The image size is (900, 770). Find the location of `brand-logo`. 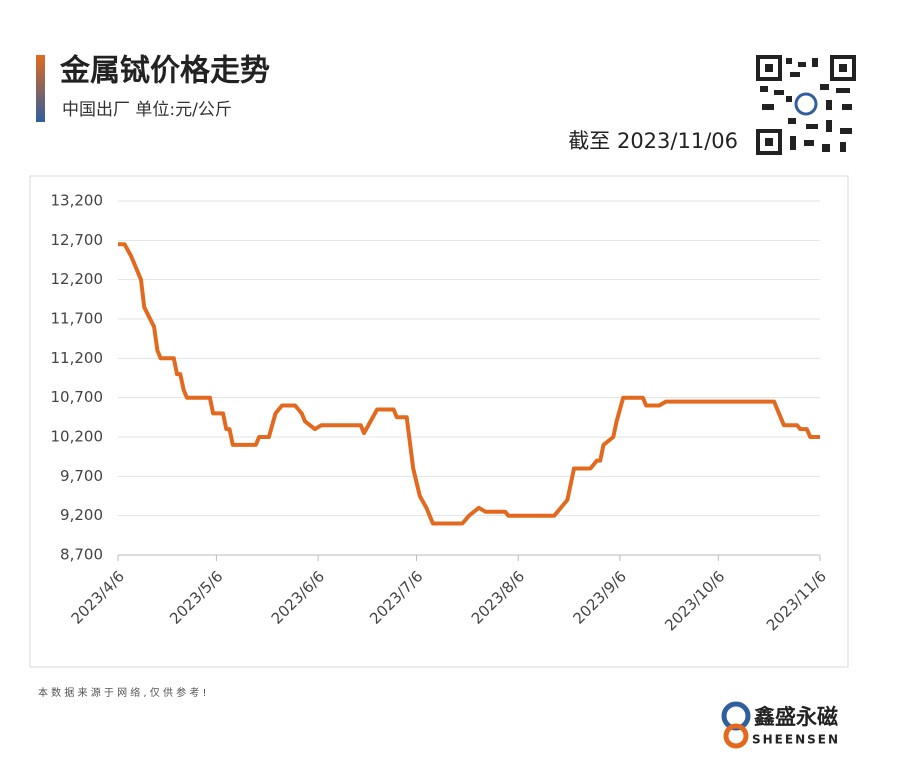

brand-logo is located at coordinates (736, 725).